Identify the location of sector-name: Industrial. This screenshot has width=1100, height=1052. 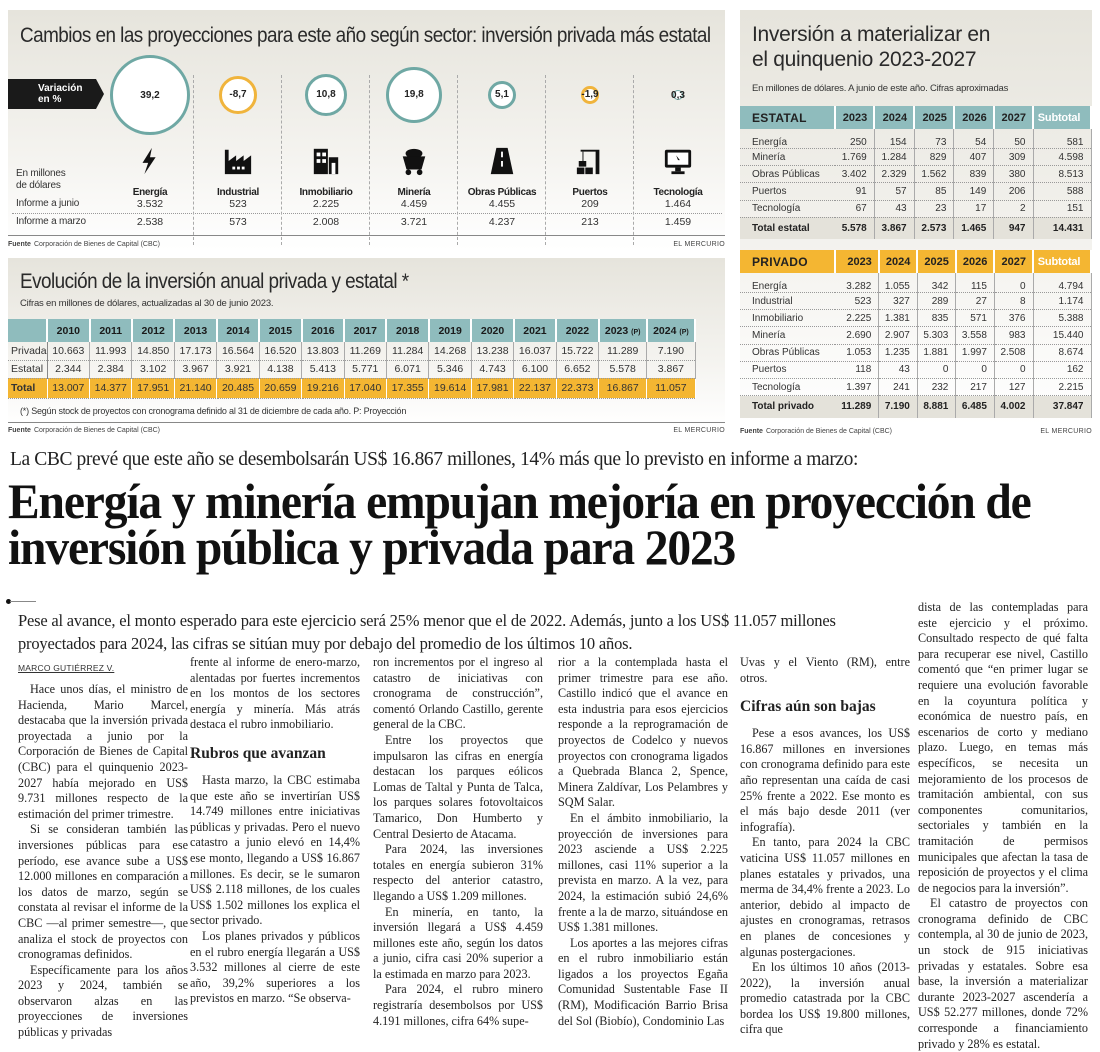
(237, 192).